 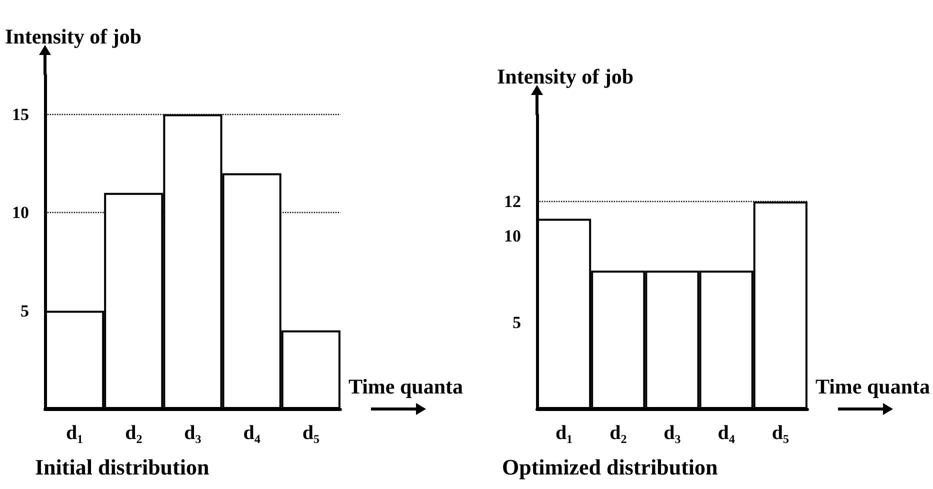 What do you see at coordinates (610, 467) in the screenshot?
I see `text: Optimized distribution` at bounding box center [610, 467].